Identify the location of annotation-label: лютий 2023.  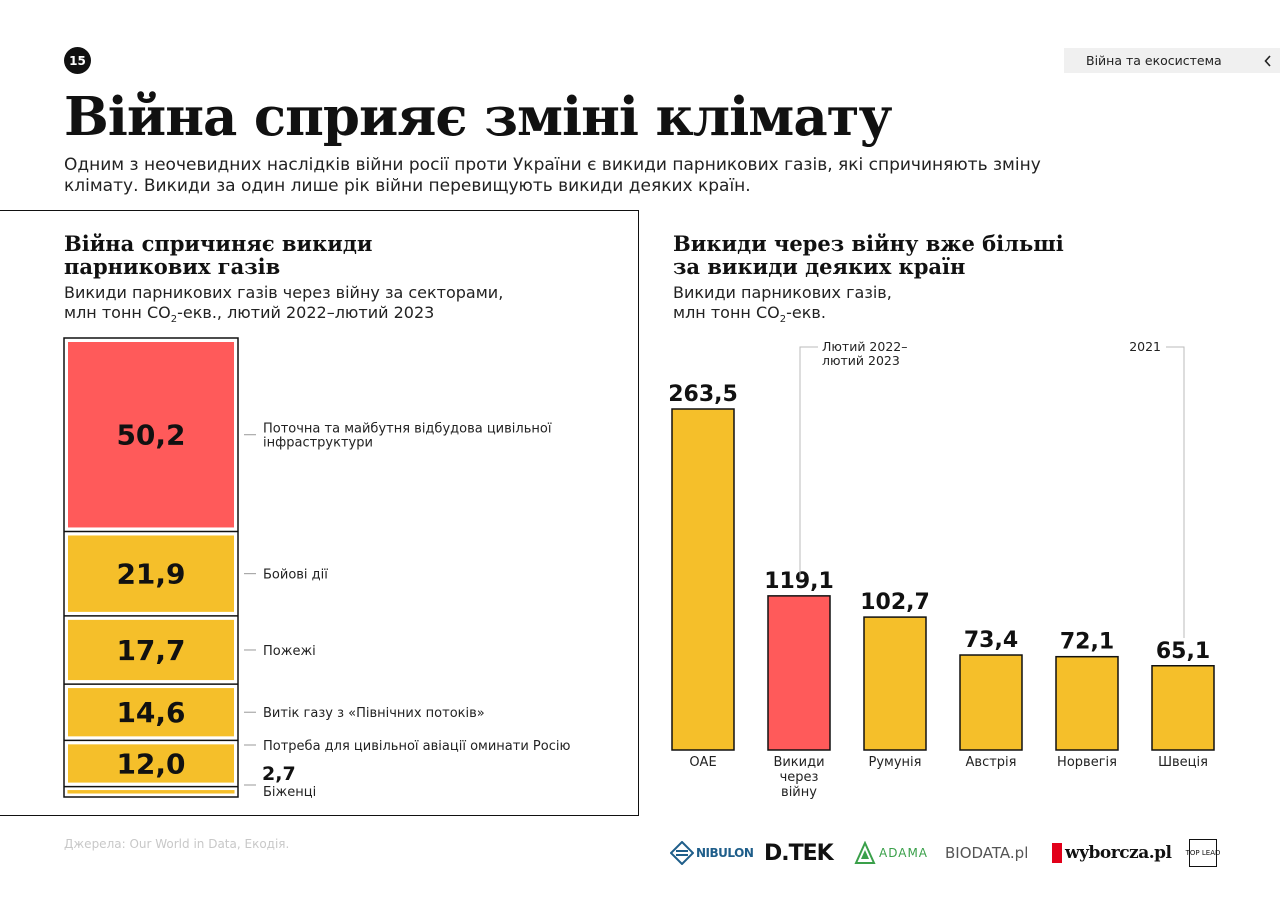
(861, 360).